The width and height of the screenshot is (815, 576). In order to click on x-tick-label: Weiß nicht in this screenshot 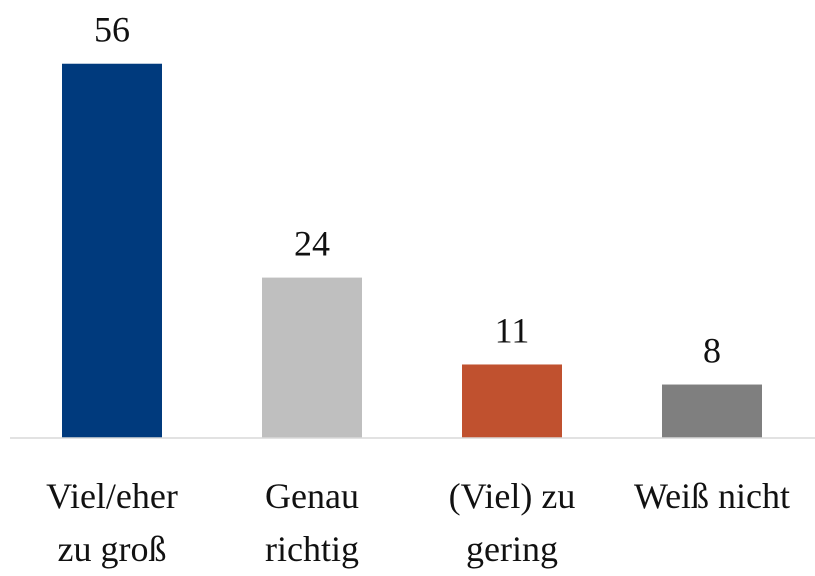, I will do `click(712, 496)`.